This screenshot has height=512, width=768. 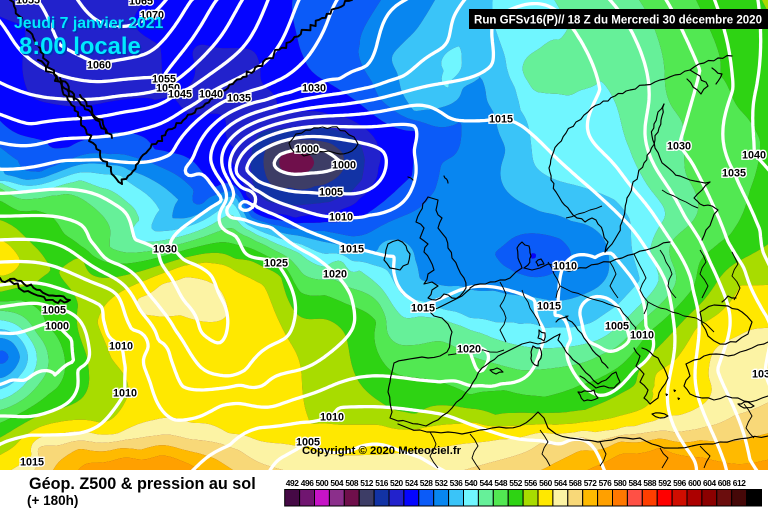 I want to click on svg-text: 1070, so click(x=152, y=16).